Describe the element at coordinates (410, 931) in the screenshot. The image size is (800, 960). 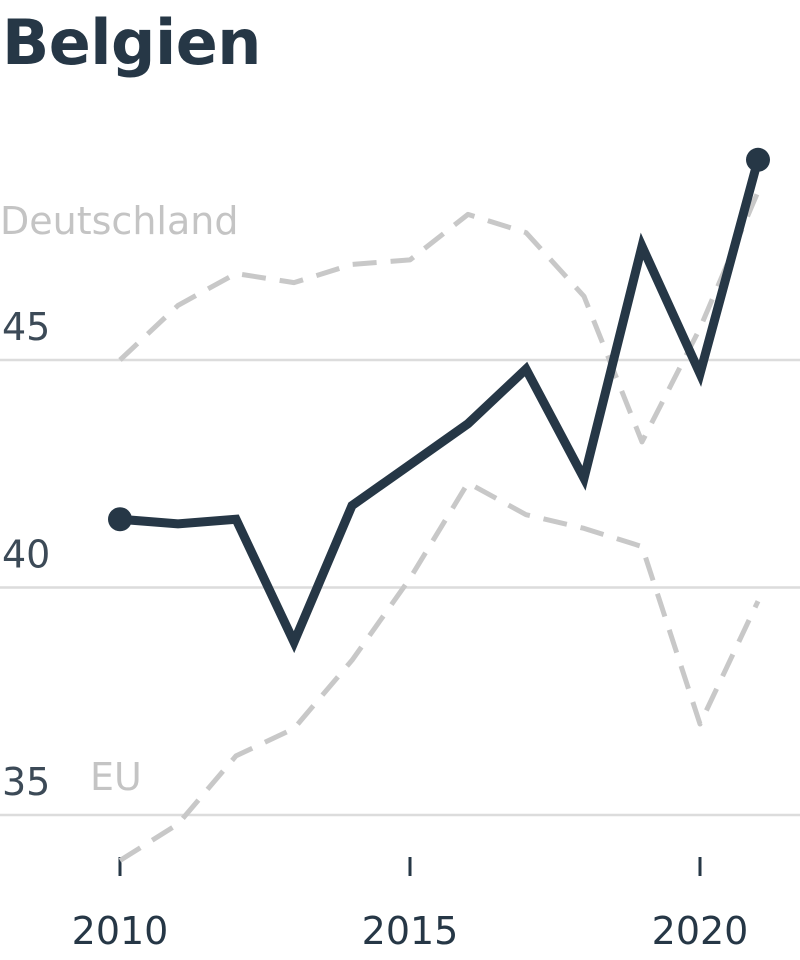
I see `x-tick-label-2015: 2015` at that location.